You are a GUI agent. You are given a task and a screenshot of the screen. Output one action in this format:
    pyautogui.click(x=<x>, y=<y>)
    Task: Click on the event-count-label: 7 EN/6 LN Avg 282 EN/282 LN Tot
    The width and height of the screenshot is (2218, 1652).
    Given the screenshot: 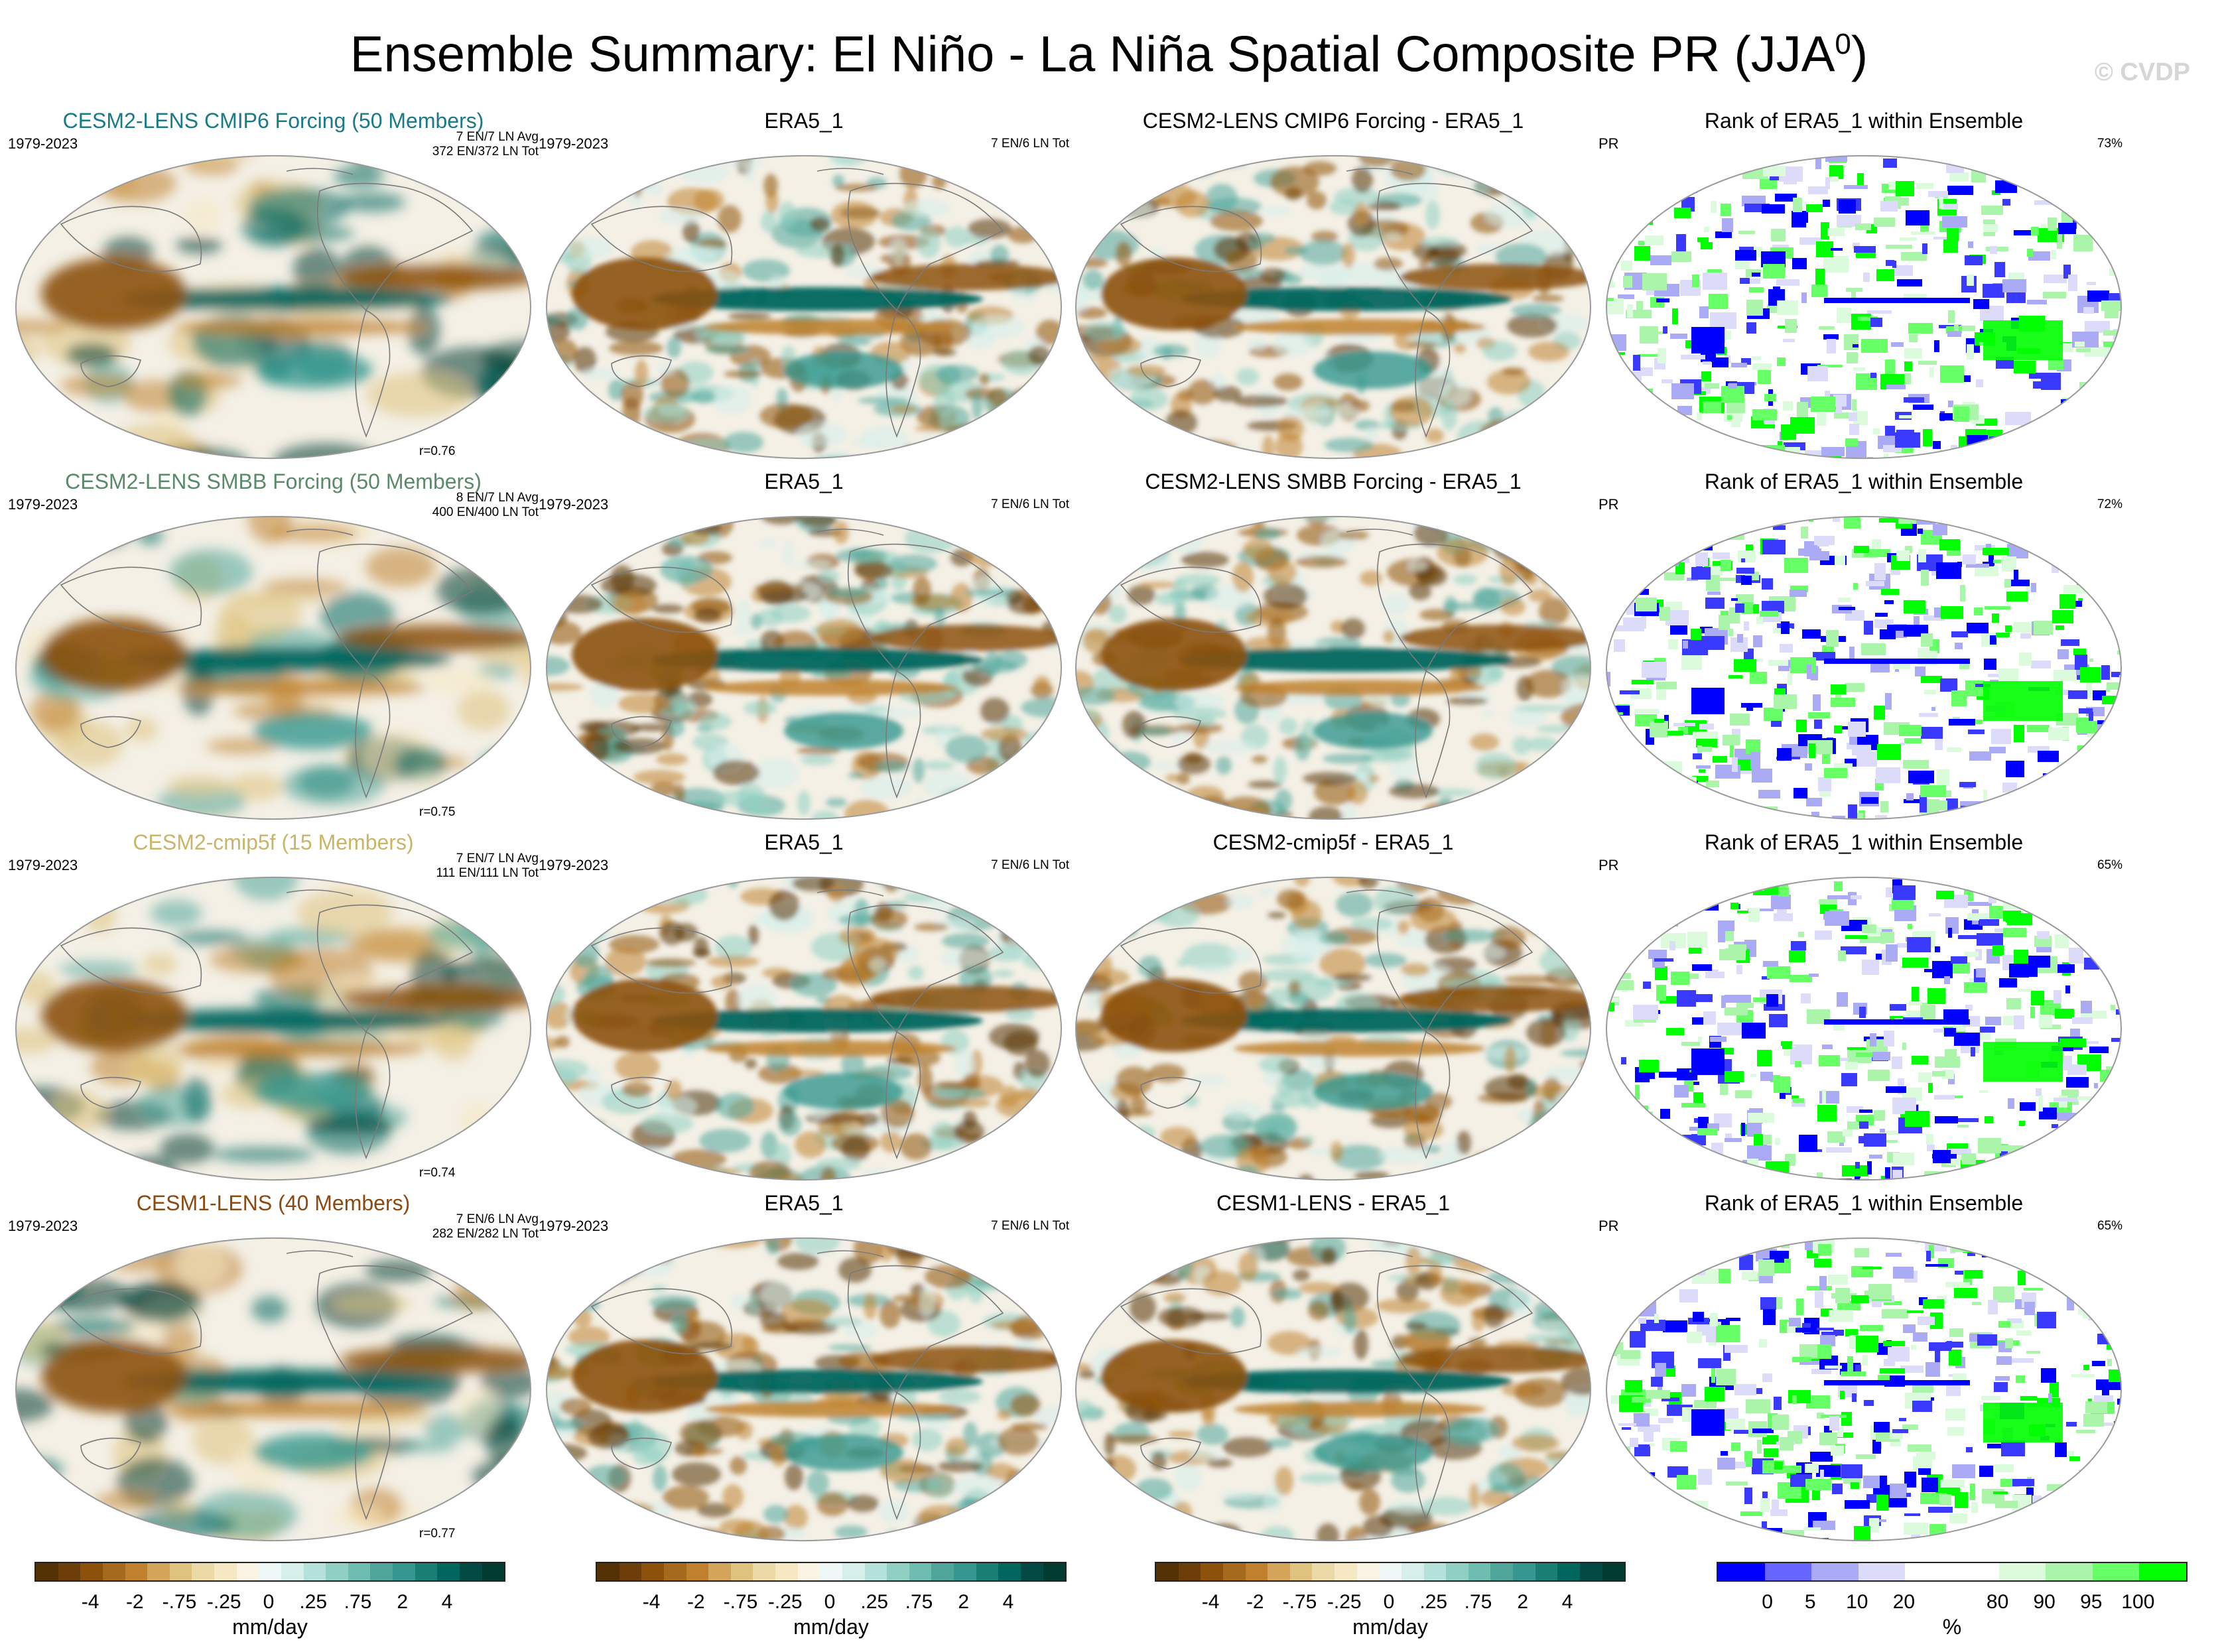 What is the action you would take?
    pyautogui.click(x=485, y=1226)
    